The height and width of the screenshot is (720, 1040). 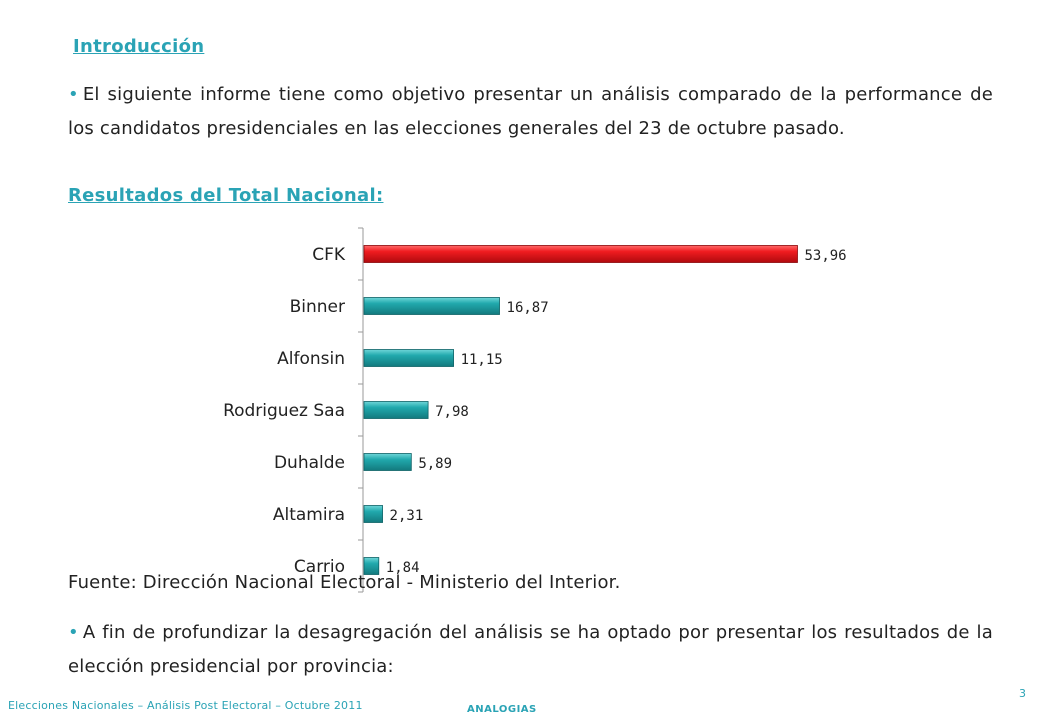 What do you see at coordinates (396, 410) in the screenshot?
I see `bar-rodriguez-saa` at bounding box center [396, 410].